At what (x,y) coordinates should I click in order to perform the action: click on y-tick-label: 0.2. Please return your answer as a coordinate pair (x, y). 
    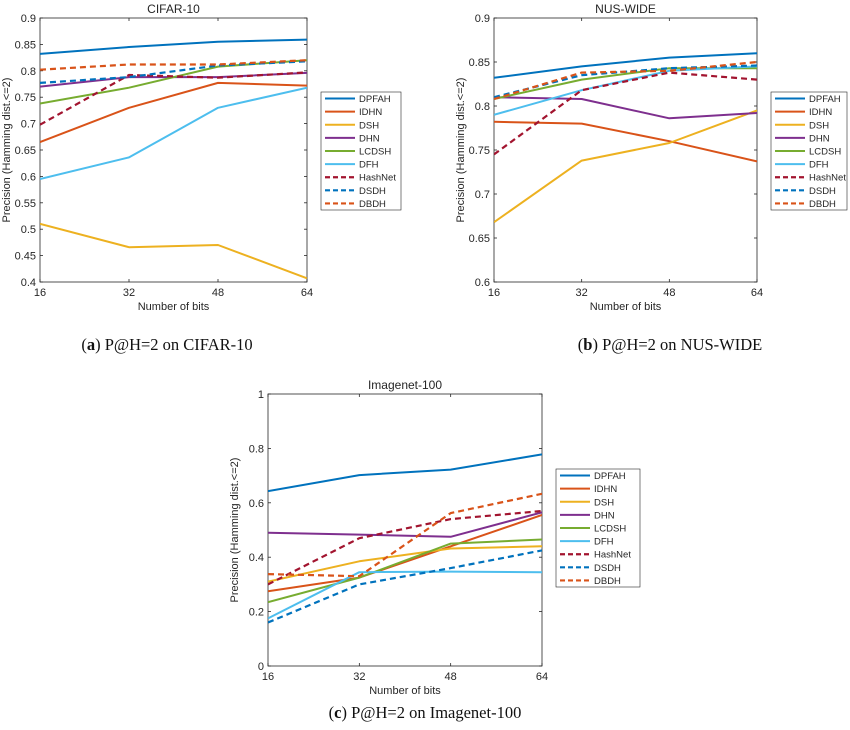
    Looking at the image, I should click on (256, 613).